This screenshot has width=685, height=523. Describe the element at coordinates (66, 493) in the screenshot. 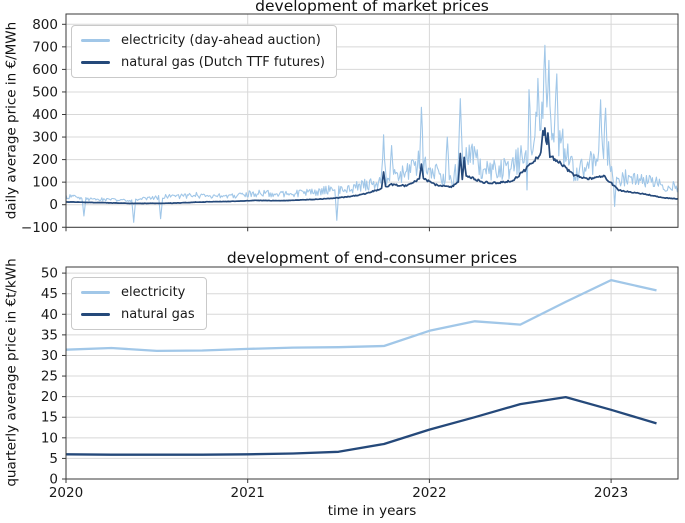

I see `x-tick-label: 2020` at that location.